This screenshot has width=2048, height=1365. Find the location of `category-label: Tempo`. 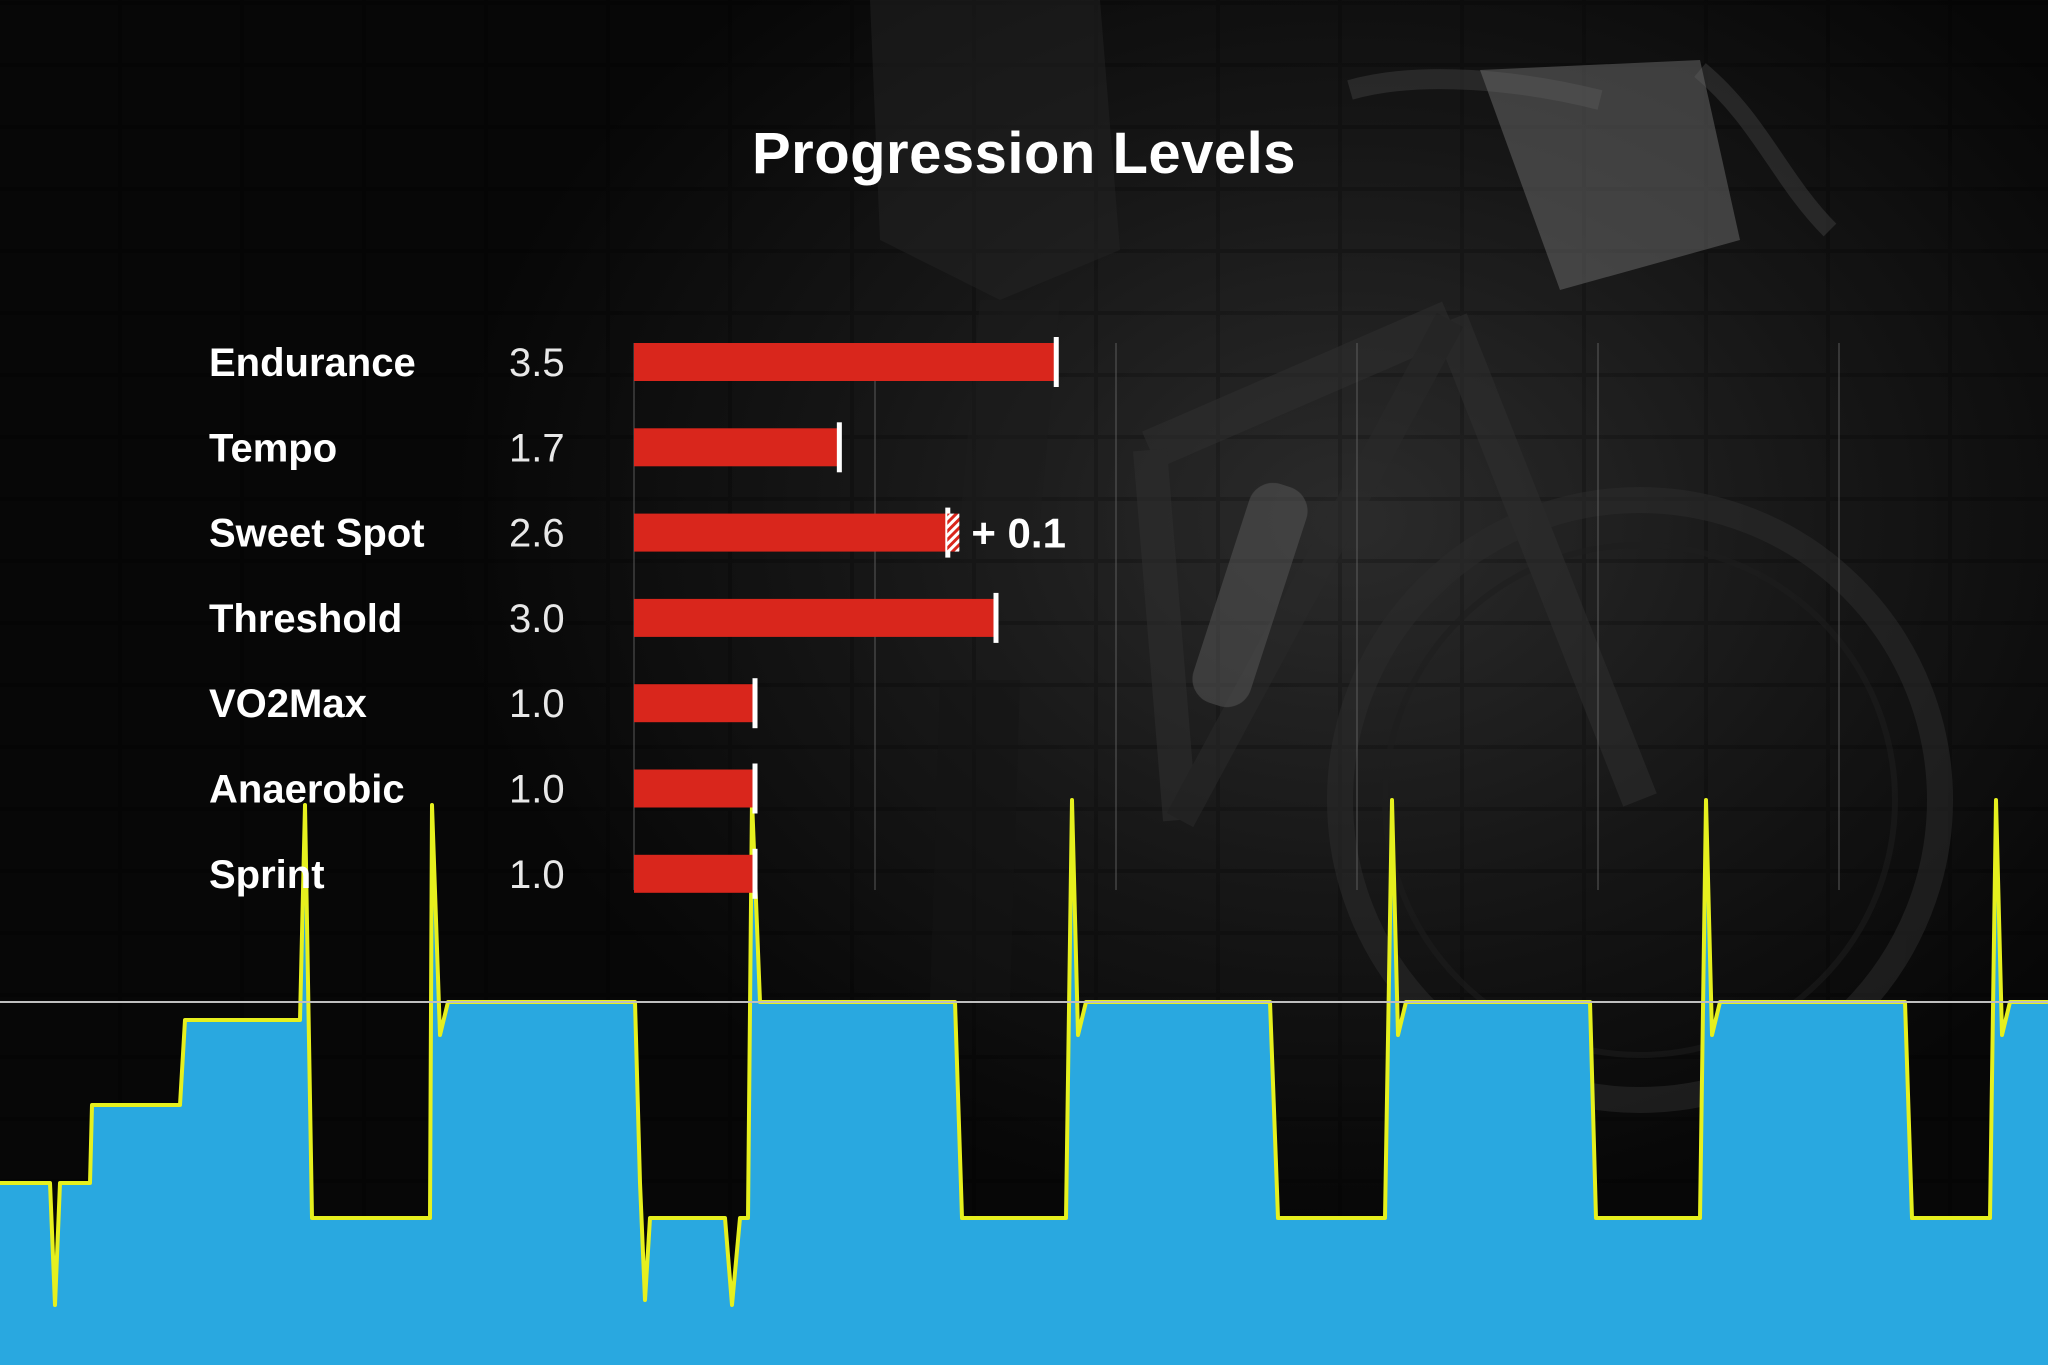

category-label: Tempo is located at coordinates (273, 448).